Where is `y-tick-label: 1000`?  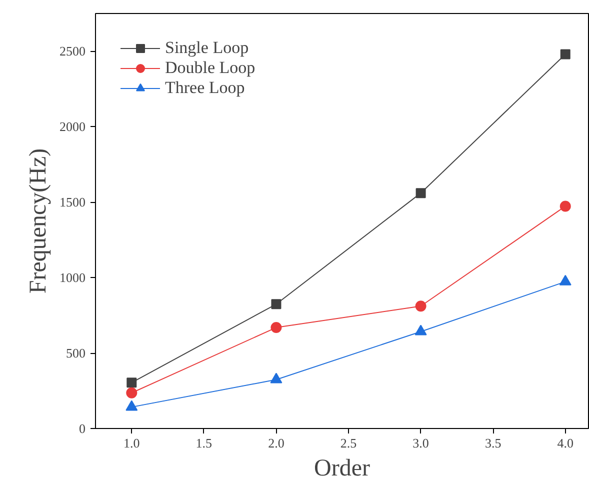
y-tick-label: 1000 is located at coordinates (73, 278).